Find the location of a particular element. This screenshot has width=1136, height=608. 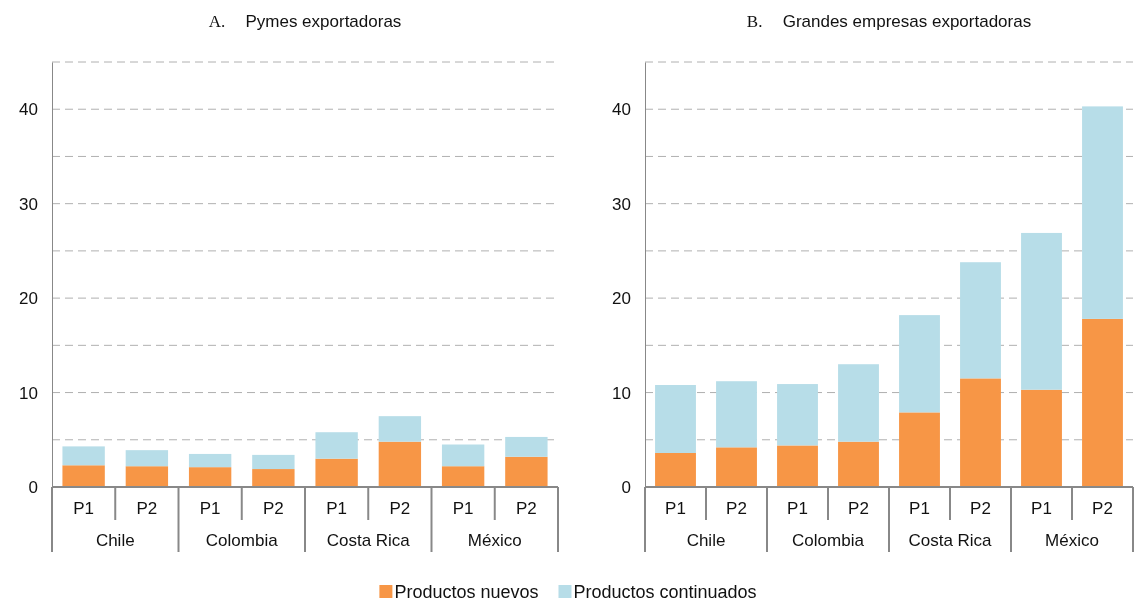

legend-label: Productos continuados is located at coordinates (665, 592).